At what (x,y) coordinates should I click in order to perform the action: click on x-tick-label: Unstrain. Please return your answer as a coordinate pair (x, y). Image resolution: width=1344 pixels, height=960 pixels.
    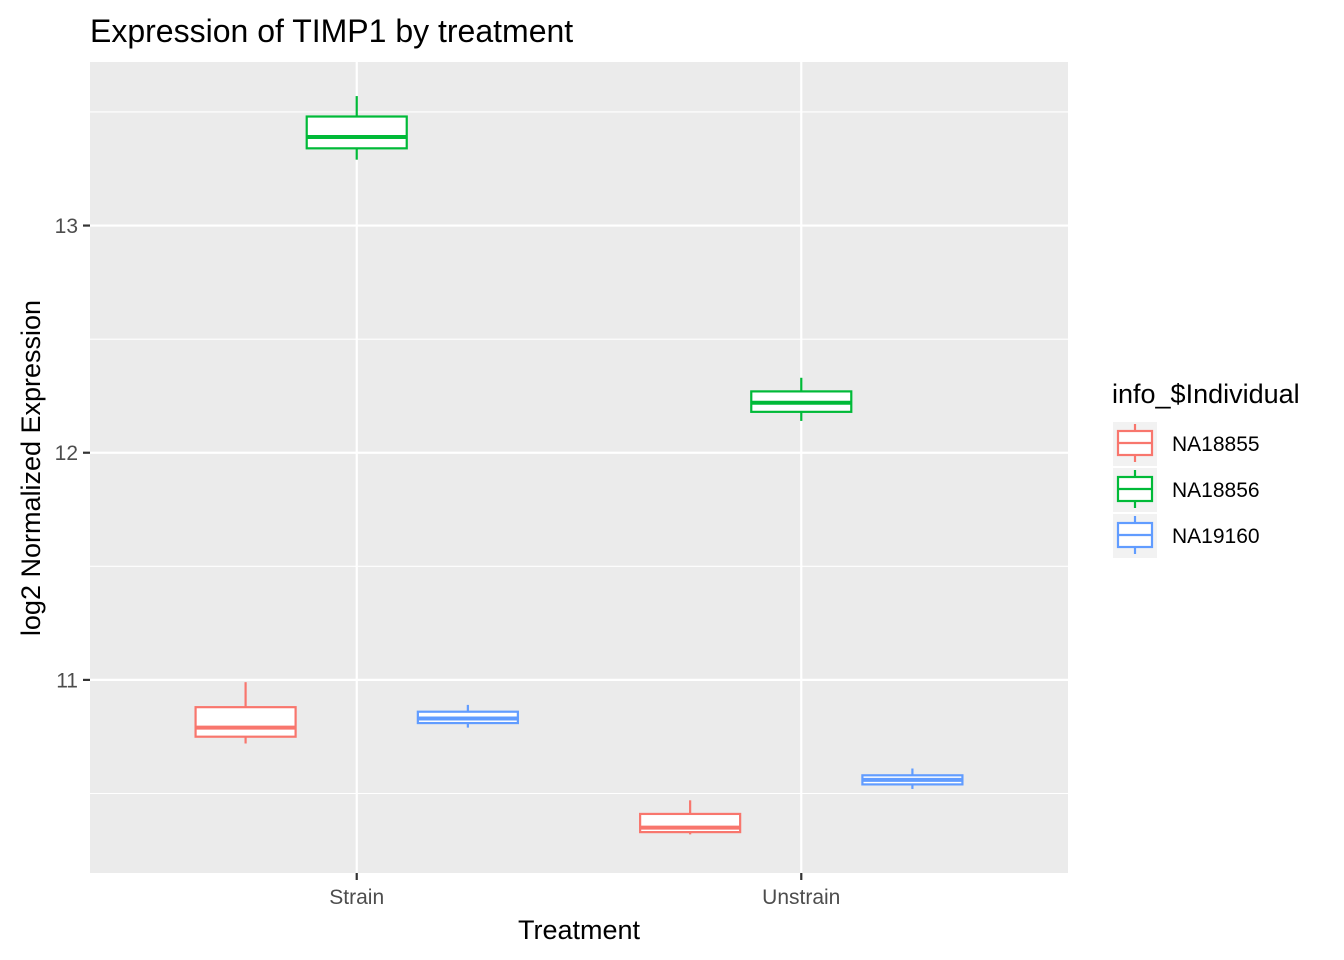
    Looking at the image, I should click on (801, 897).